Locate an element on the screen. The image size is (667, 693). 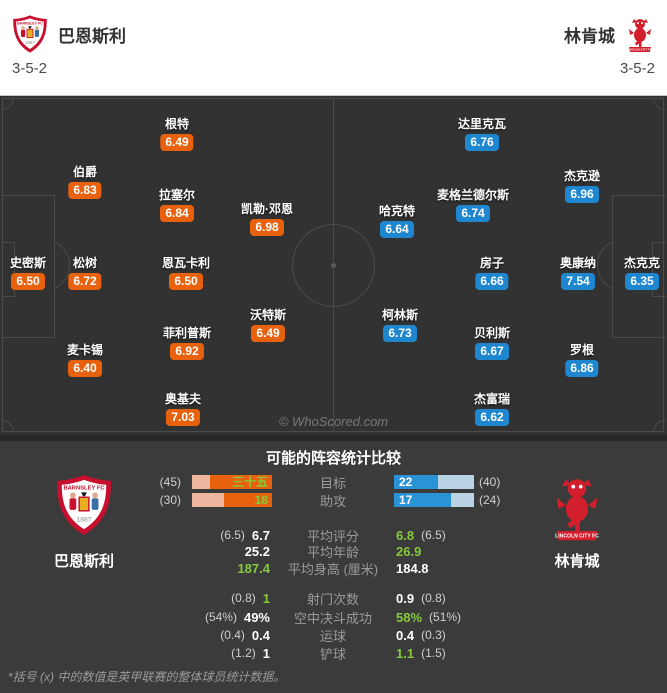
home-value: 25.2 is located at coordinates (257, 551).